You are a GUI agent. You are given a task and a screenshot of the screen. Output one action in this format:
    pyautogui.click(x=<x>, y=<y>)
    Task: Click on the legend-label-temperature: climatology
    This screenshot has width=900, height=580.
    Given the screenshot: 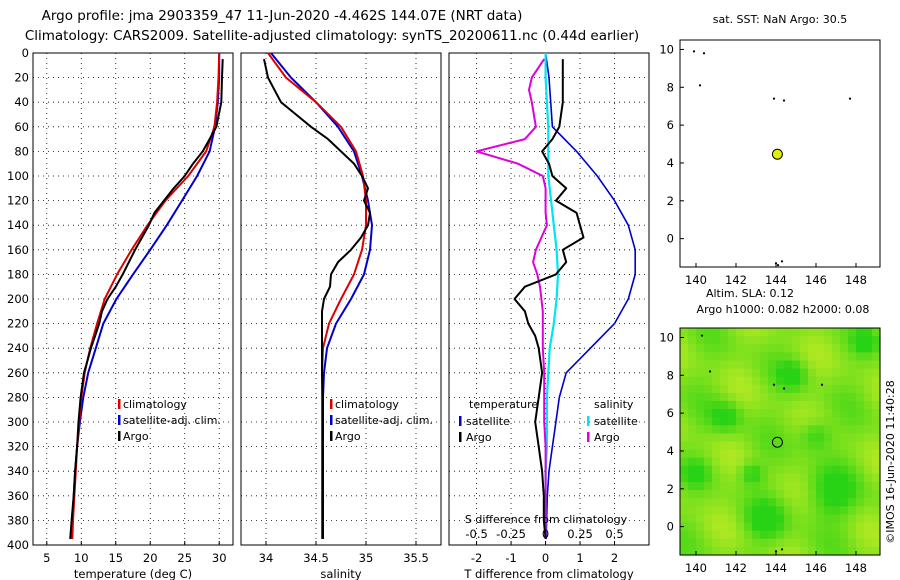 What is the action you would take?
    pyautogui.click(x=155, y=404)
    